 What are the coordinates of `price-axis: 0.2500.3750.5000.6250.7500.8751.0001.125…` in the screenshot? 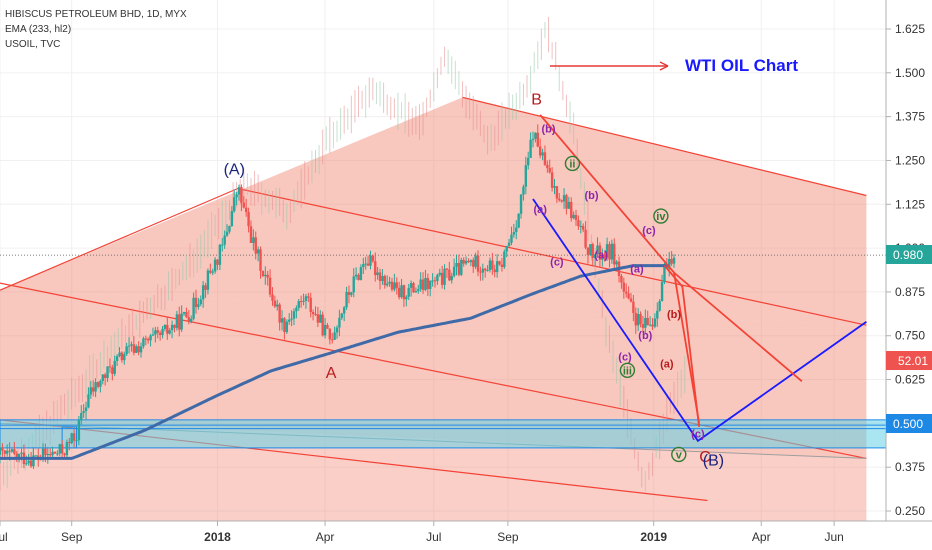 It's located at (905, 270).